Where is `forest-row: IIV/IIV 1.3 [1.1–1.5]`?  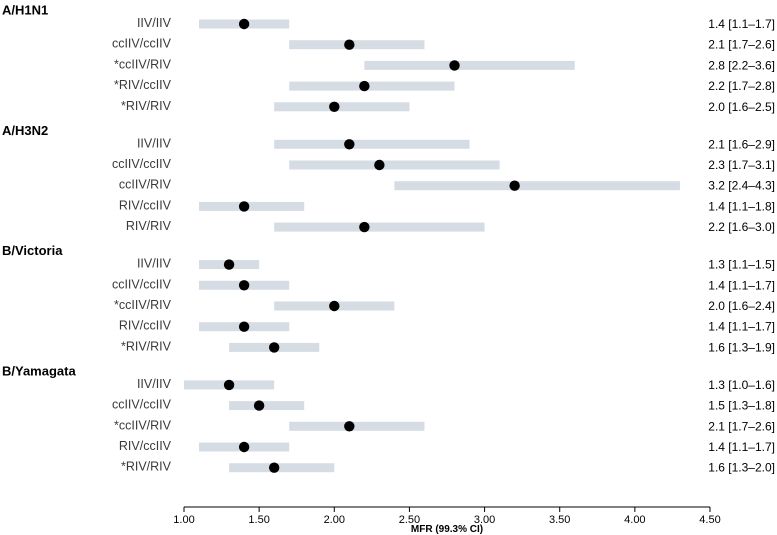
forest-row: IIV/IIV 1.3 [1.1–1.5] is located at coordinates (456, 264).